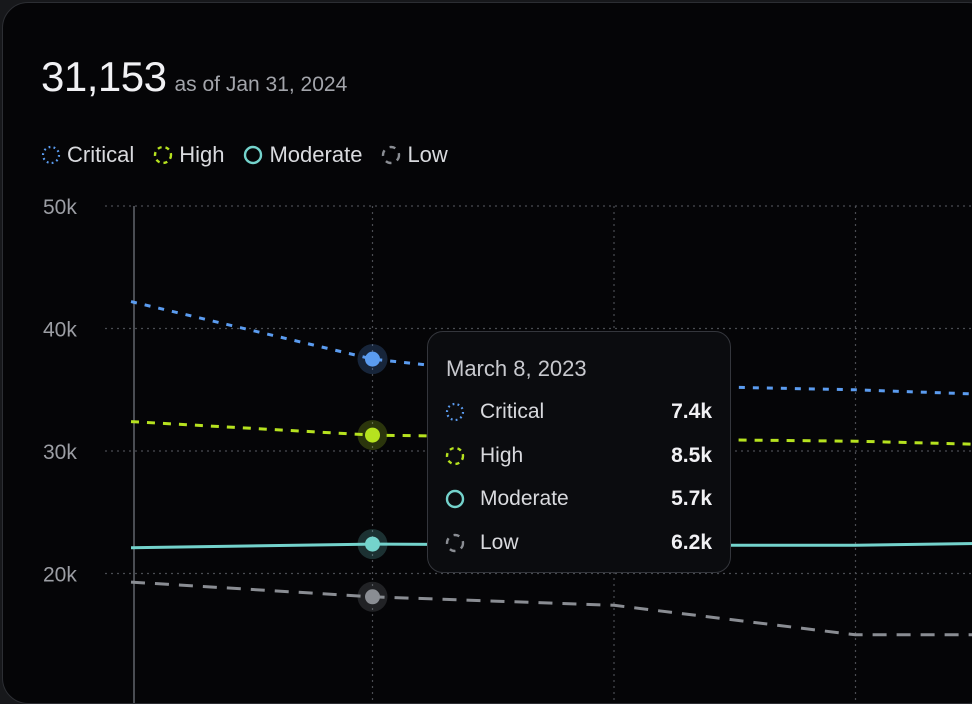 This screenshot has width=972, height=704. Describe the element at coordinates (427, 154) in the screenshot. I see `legend-label-low: Low` at that location.